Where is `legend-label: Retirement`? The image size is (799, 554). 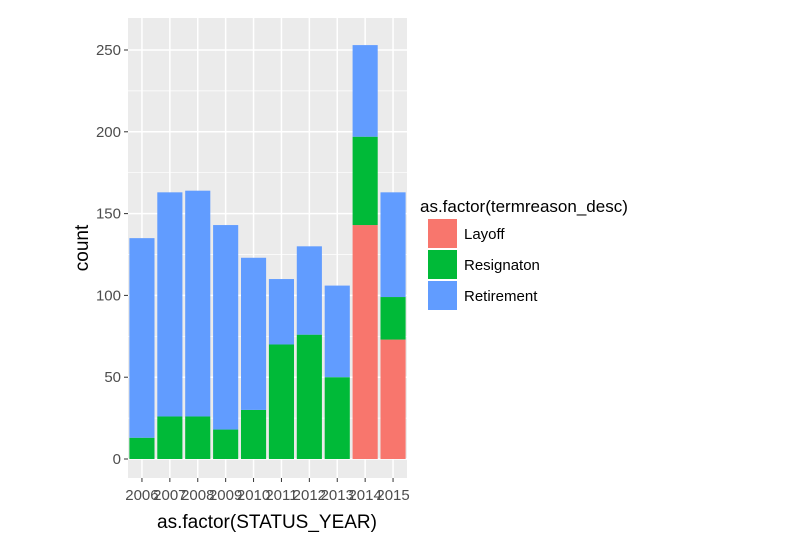 legend-label: Retirement is located at coordinates (501, 296).